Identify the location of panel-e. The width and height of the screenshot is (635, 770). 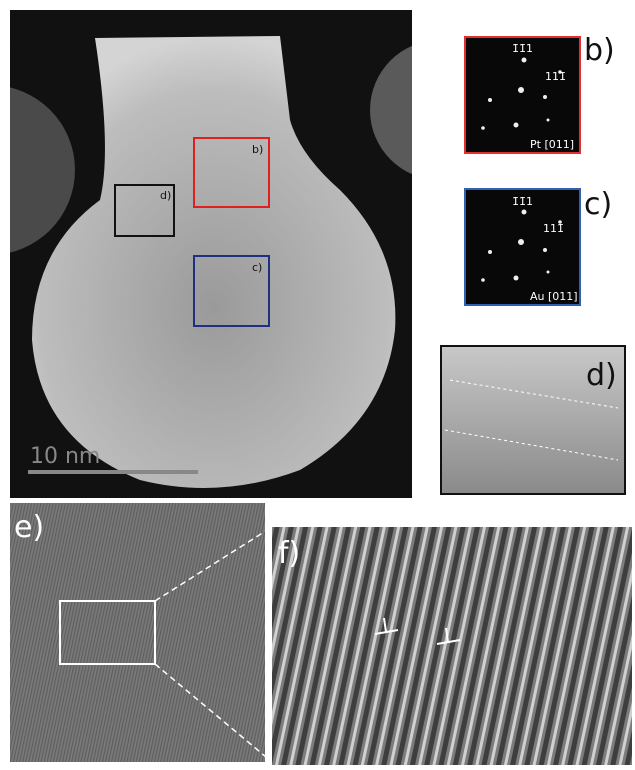
(137, 632).